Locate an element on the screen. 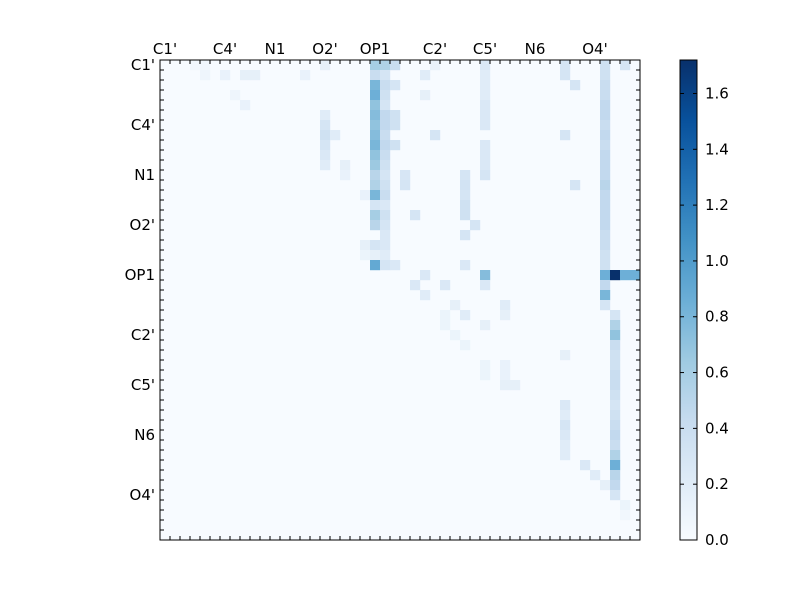 The image size is (800, 600). y-tick-label: C5' is located at coordinates (143, 385).